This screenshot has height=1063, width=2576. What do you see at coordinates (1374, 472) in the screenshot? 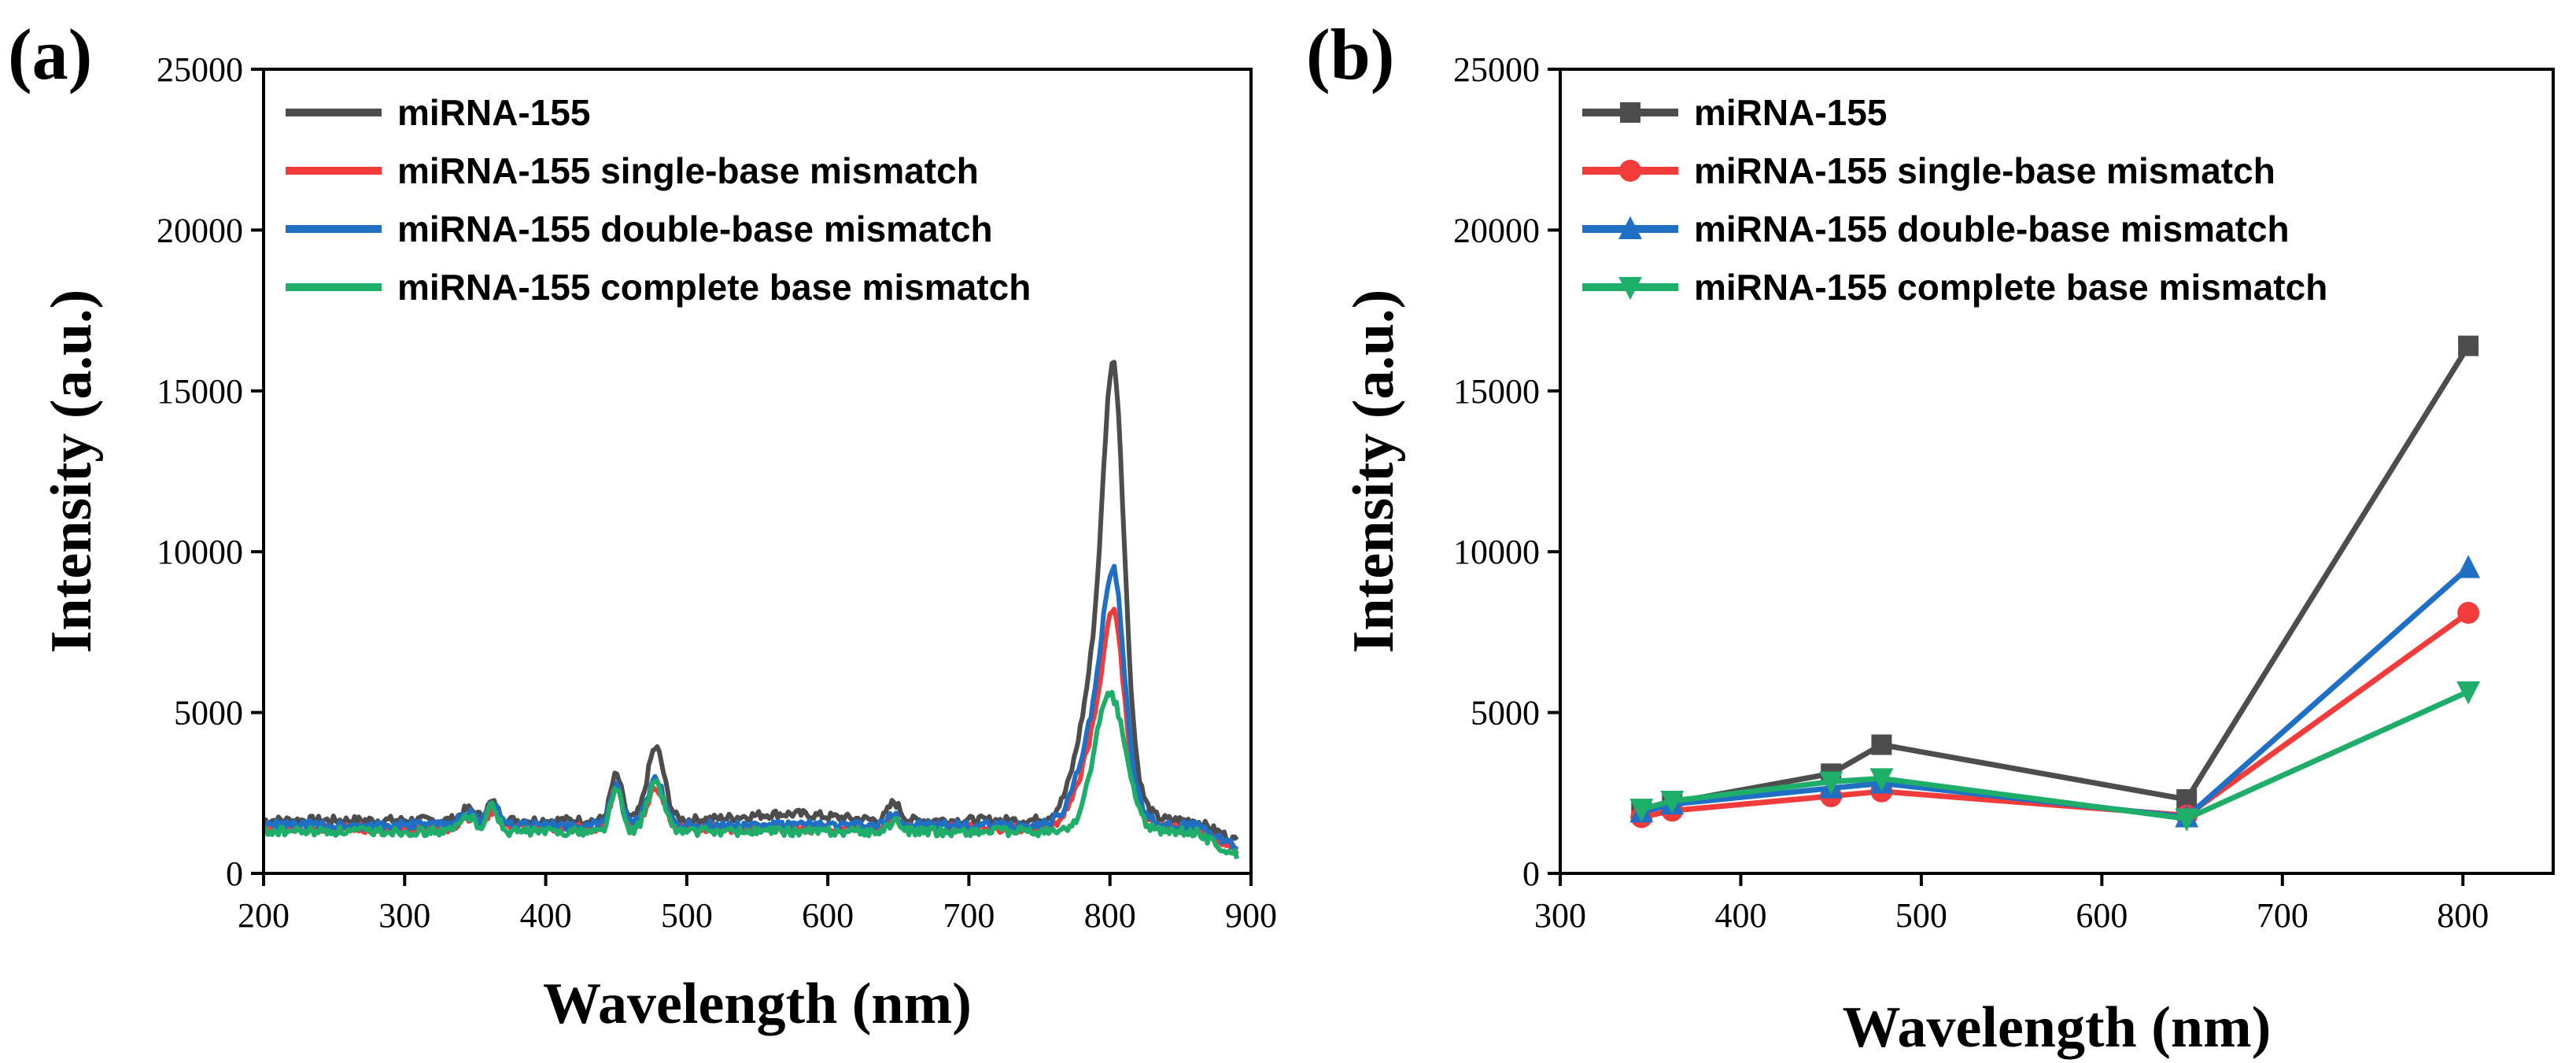
I see `chart-b-ylabel: Intensity (a.u.)` at bounding box center [1374, 472].